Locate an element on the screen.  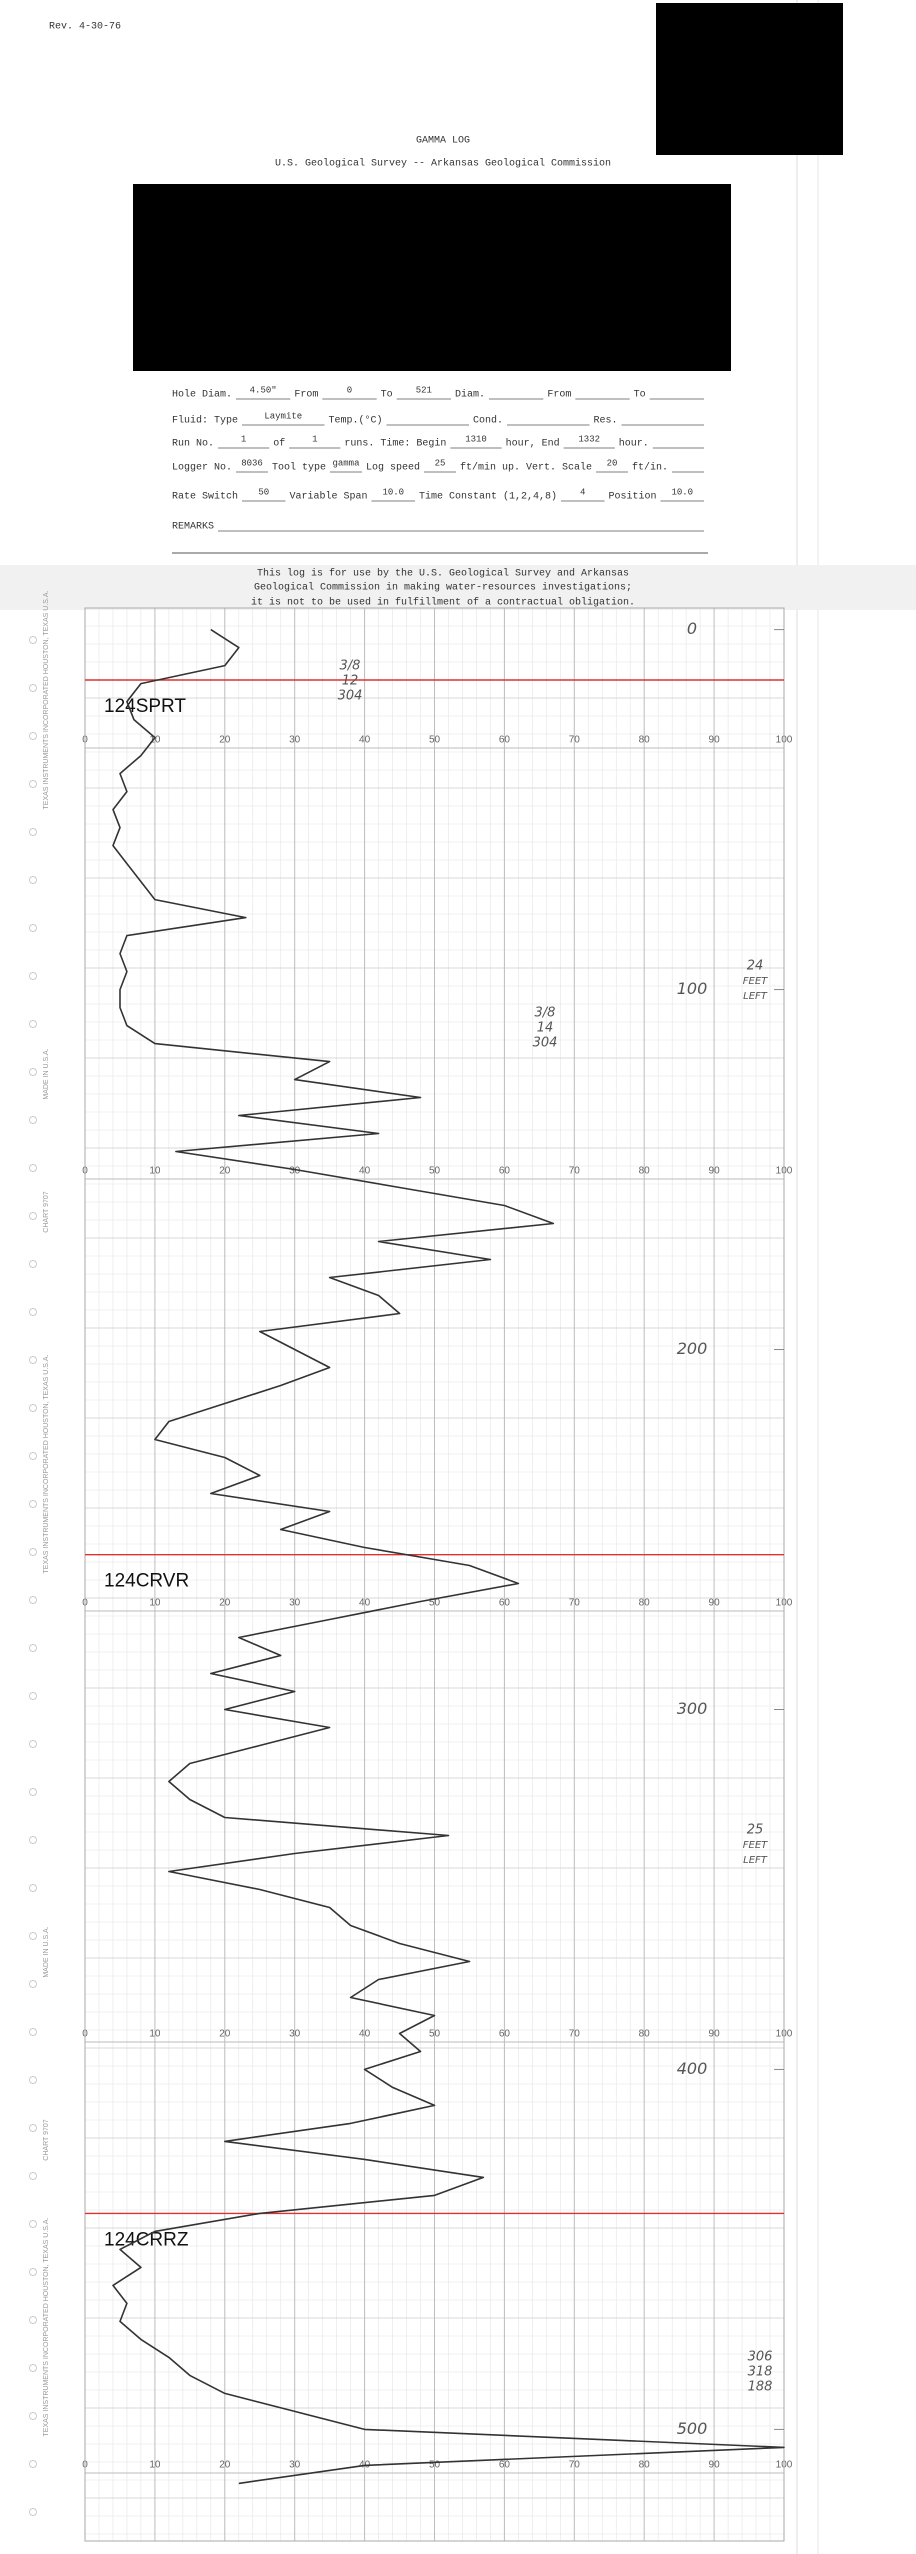
scan-band is located at coordinates (458, 587).